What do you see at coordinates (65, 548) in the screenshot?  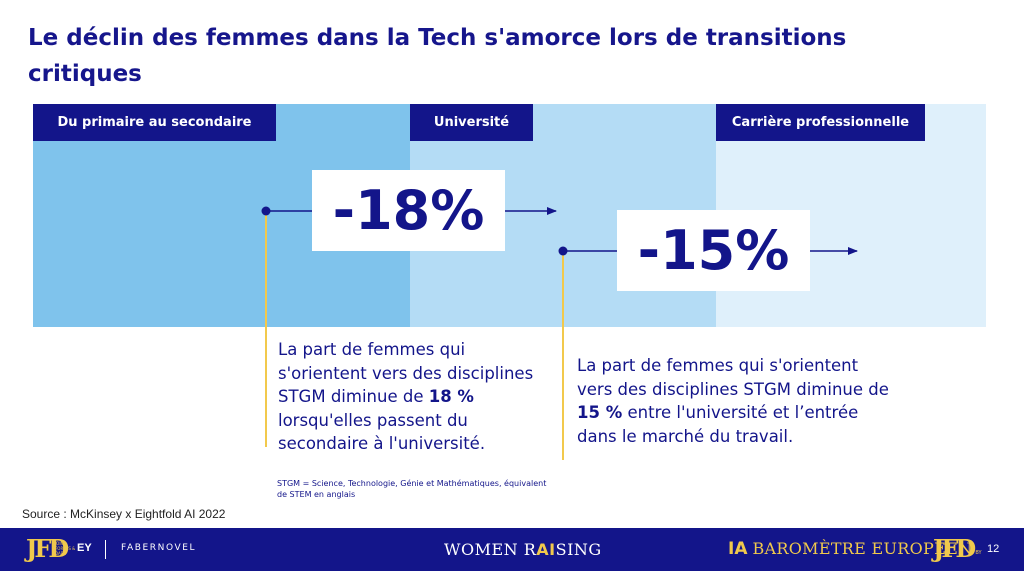 I see `jfd-tagline: JOIN FORCES & DARE` at bounding box center [65, 548].